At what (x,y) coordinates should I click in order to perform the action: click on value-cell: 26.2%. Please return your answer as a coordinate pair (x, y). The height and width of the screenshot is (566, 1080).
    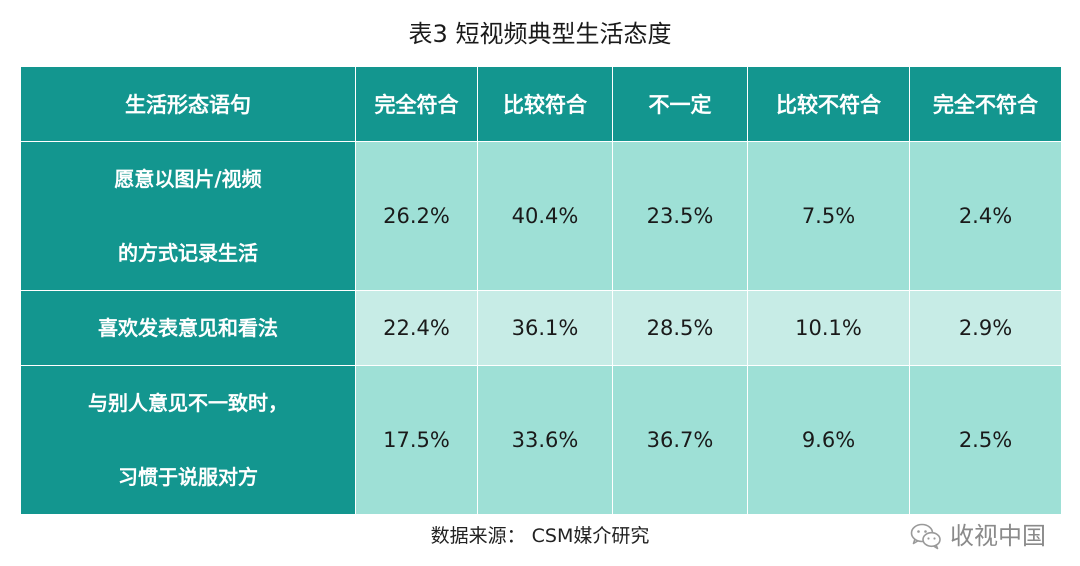
    Looking at the image, I should click on (416, 216).